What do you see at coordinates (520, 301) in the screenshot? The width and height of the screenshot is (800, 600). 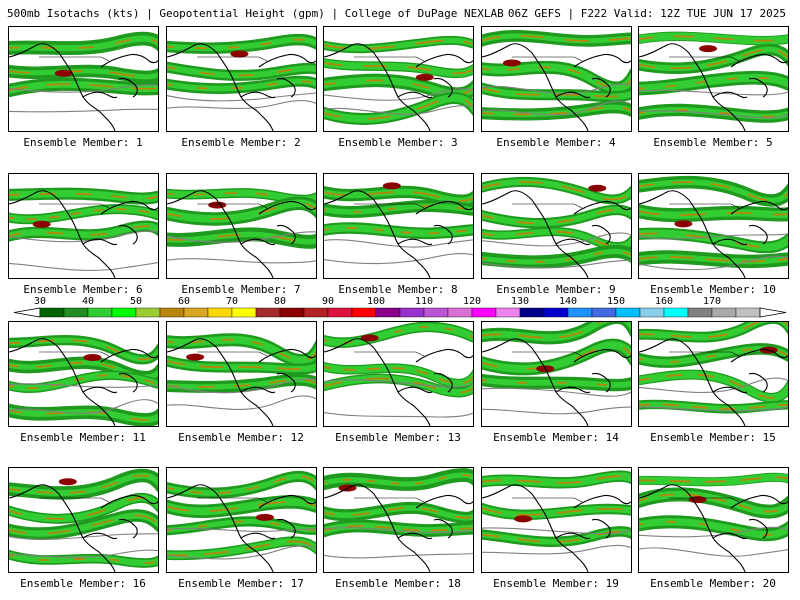 I see `colorbar-tick: 130` at bounding box center [520, 301].